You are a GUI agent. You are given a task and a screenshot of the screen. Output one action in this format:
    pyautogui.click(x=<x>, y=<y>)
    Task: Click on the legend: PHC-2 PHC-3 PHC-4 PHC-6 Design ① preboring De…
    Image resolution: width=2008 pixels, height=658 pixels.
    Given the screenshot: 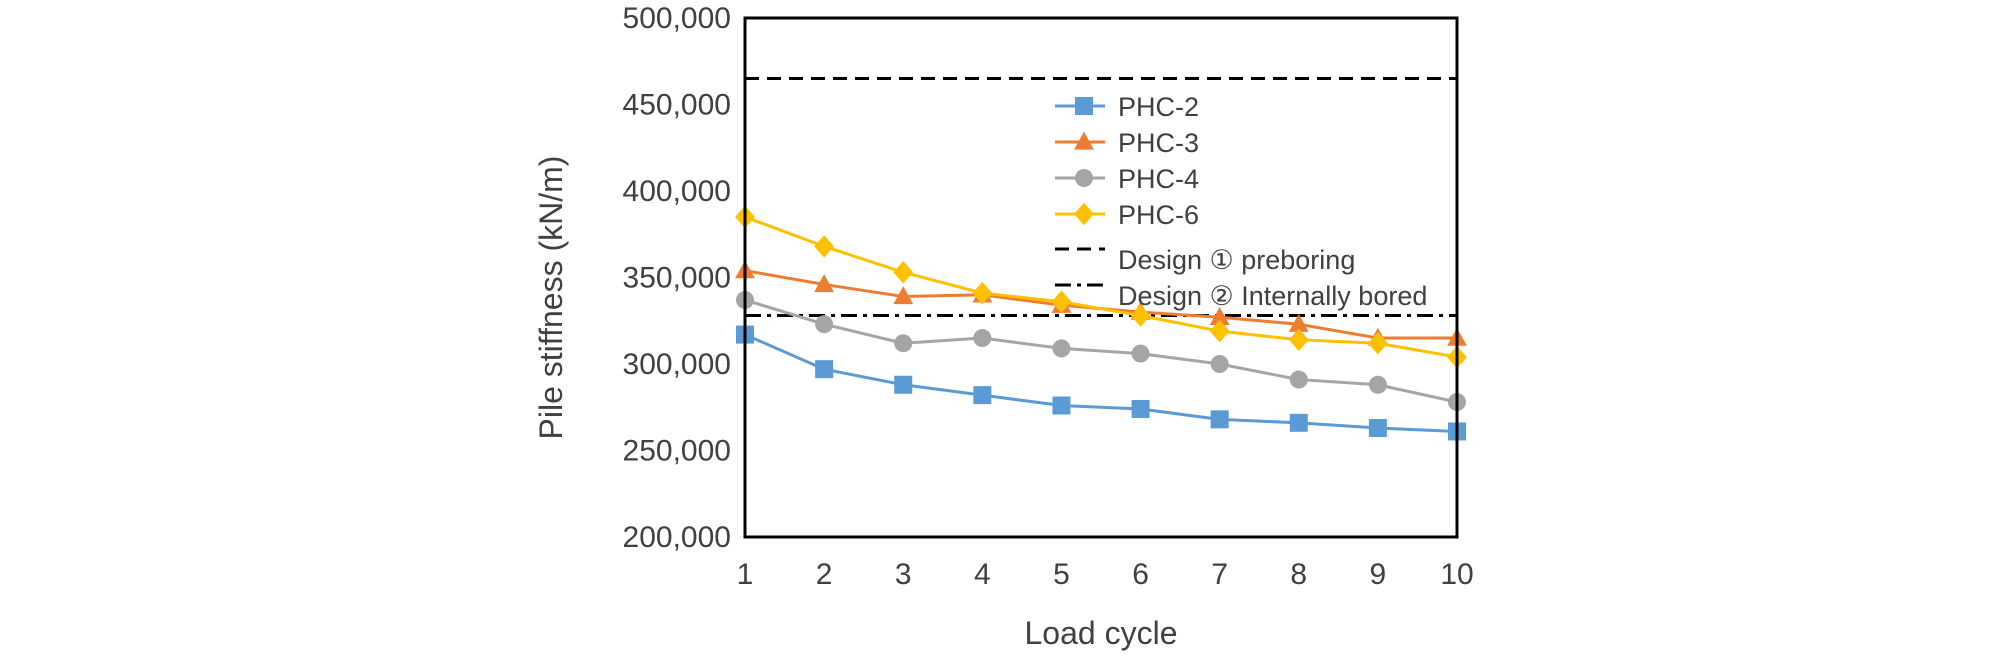 What is the action you would take?
    pyautogui.click(x=1241, y=201)
    